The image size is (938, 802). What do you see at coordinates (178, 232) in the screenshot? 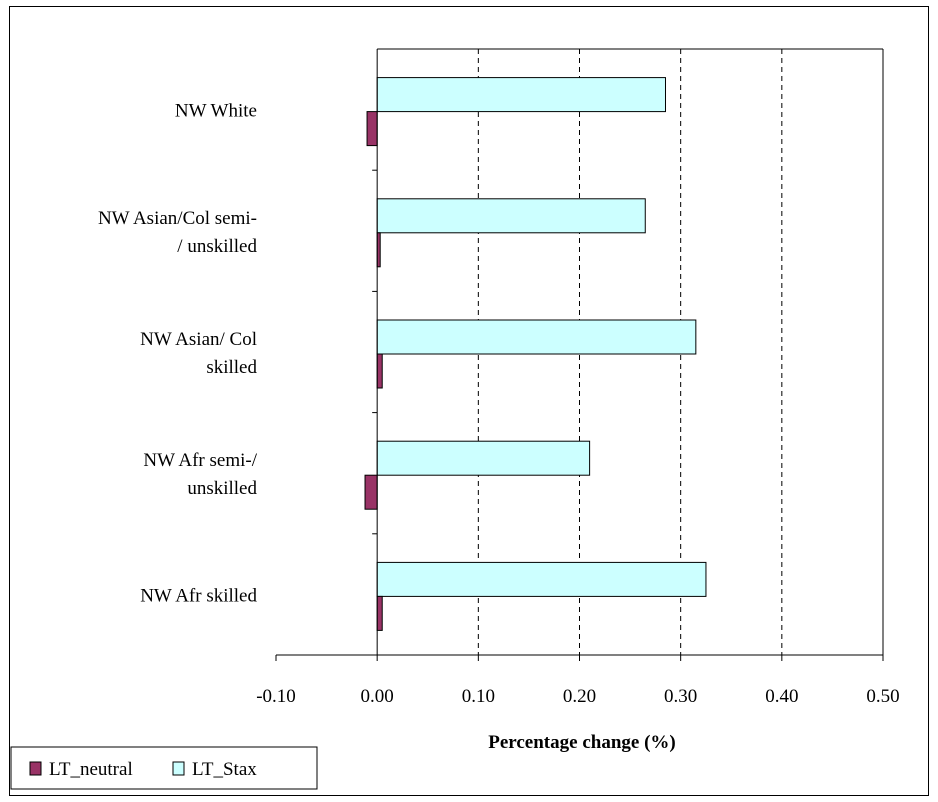
I see `category-label-1: NW Asian/Col semi-/ unskilled` at bounding box center [178, 232].